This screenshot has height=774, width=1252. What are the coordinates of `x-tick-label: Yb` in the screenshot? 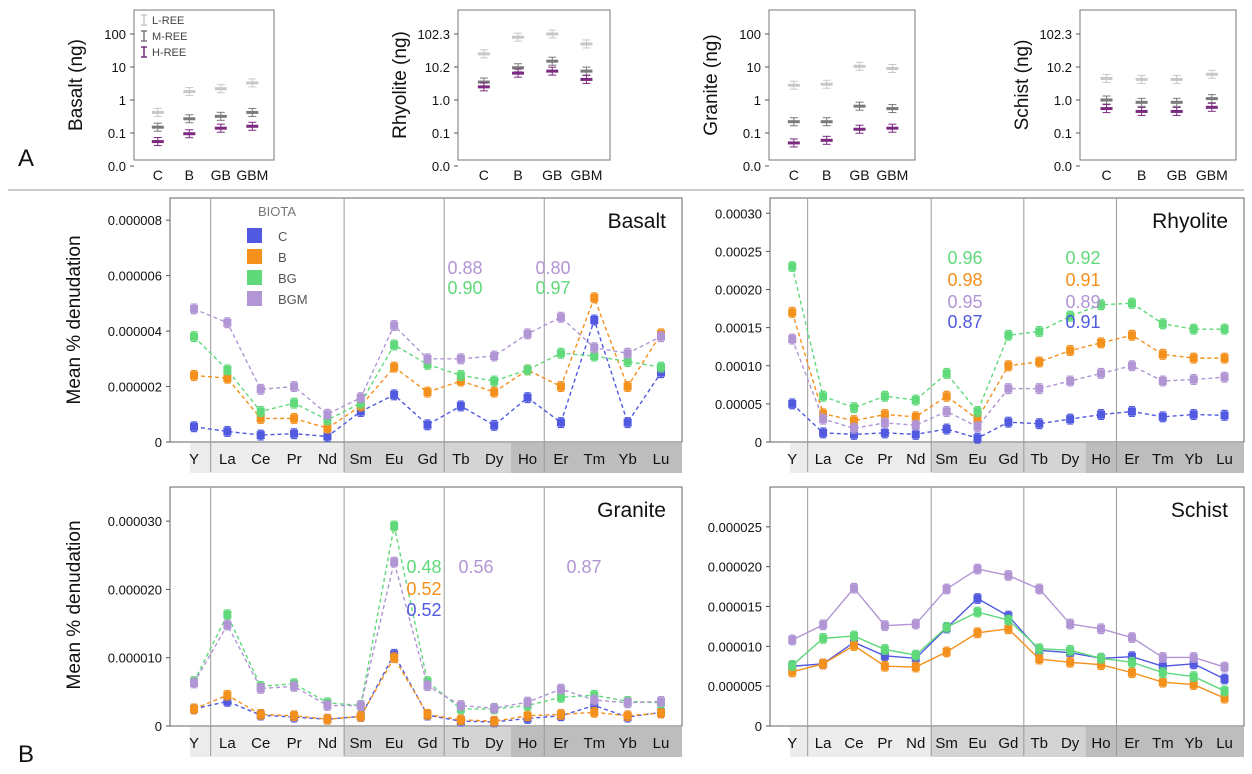 It's located at (627, 743).